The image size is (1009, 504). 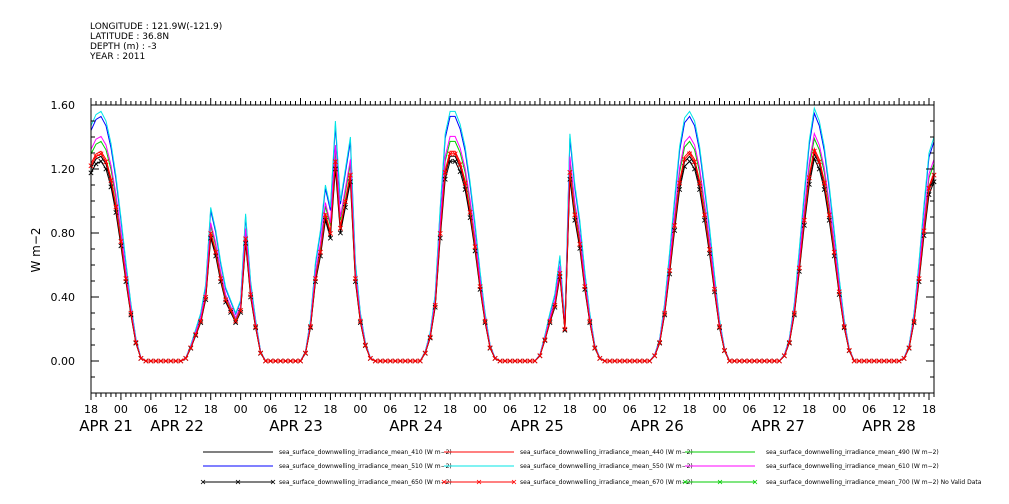 I want to click on date-label: APR 28, so click(x=889, y=426).